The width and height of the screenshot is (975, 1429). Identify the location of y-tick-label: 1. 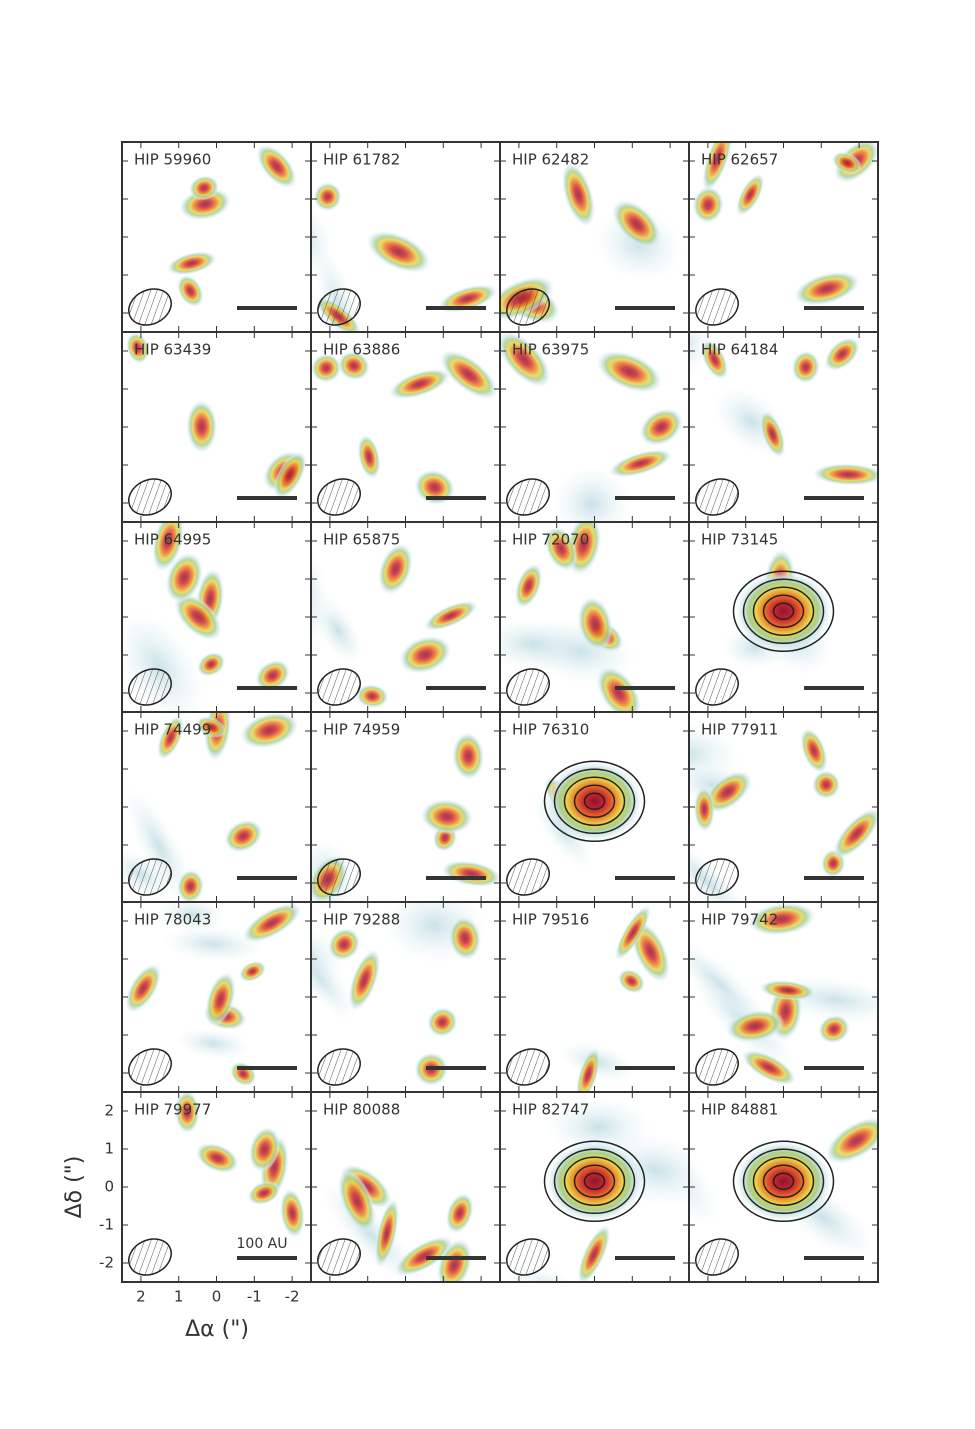
(109, 1149).